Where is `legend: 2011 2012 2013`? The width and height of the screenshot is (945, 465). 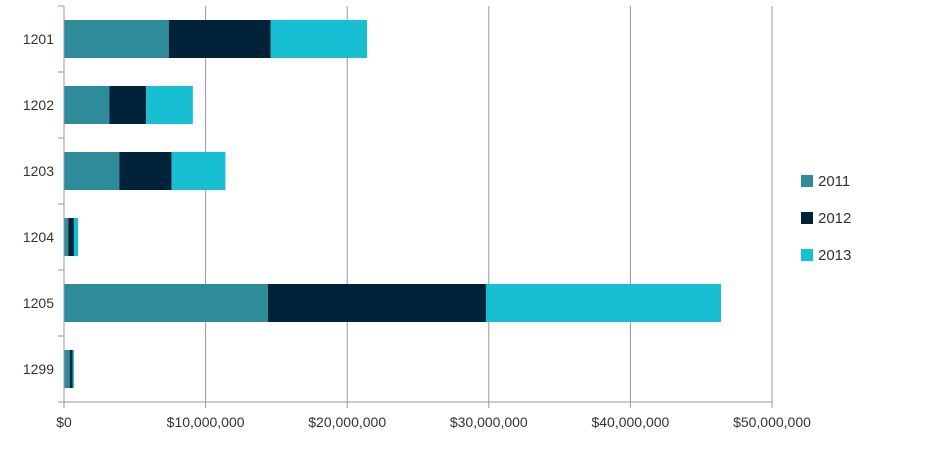 legend: 2011 2012 2013 is located at coordinates (826, 218).